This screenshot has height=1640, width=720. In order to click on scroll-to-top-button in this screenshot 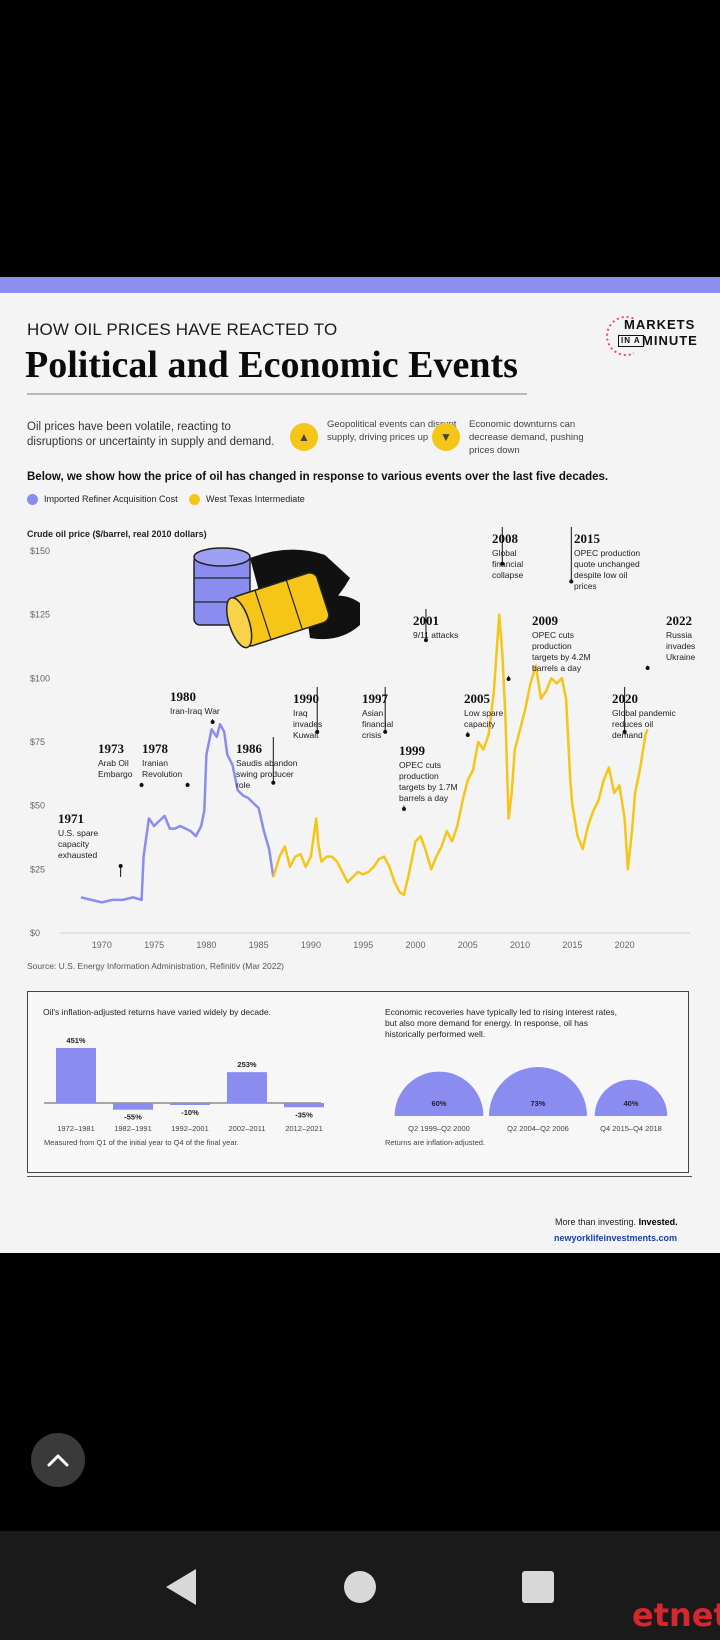, I will do `click(58, 1460)`.